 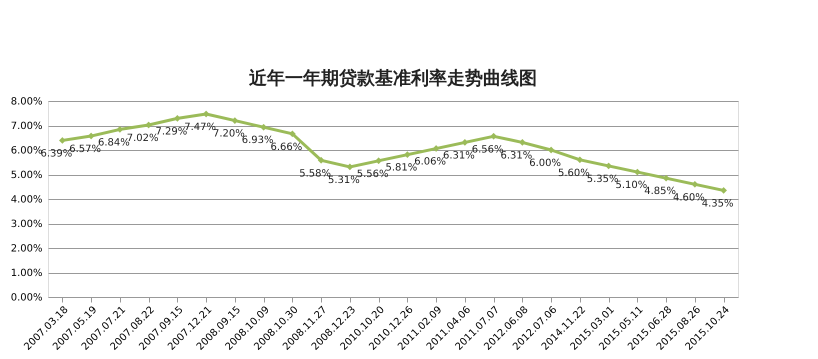 I want to click on data-label: 6.66%, so click(x=286, y=147).